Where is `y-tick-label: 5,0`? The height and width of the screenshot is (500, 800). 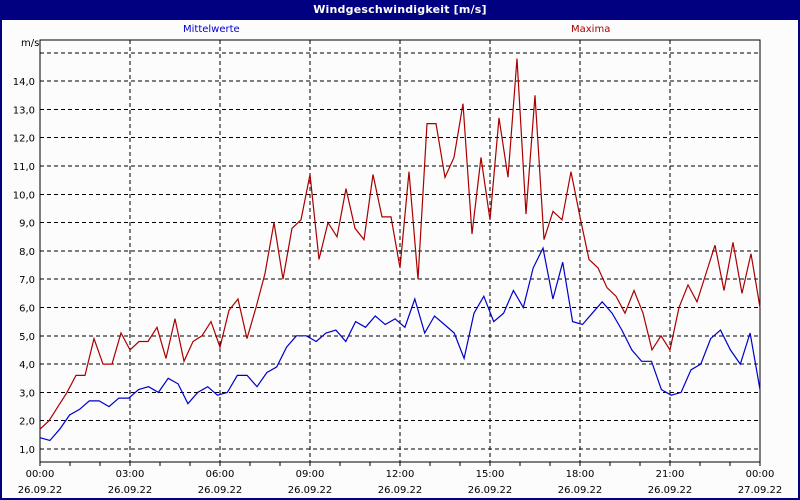 y-tick-label: 5,0 is located at coordinates (27, 337).